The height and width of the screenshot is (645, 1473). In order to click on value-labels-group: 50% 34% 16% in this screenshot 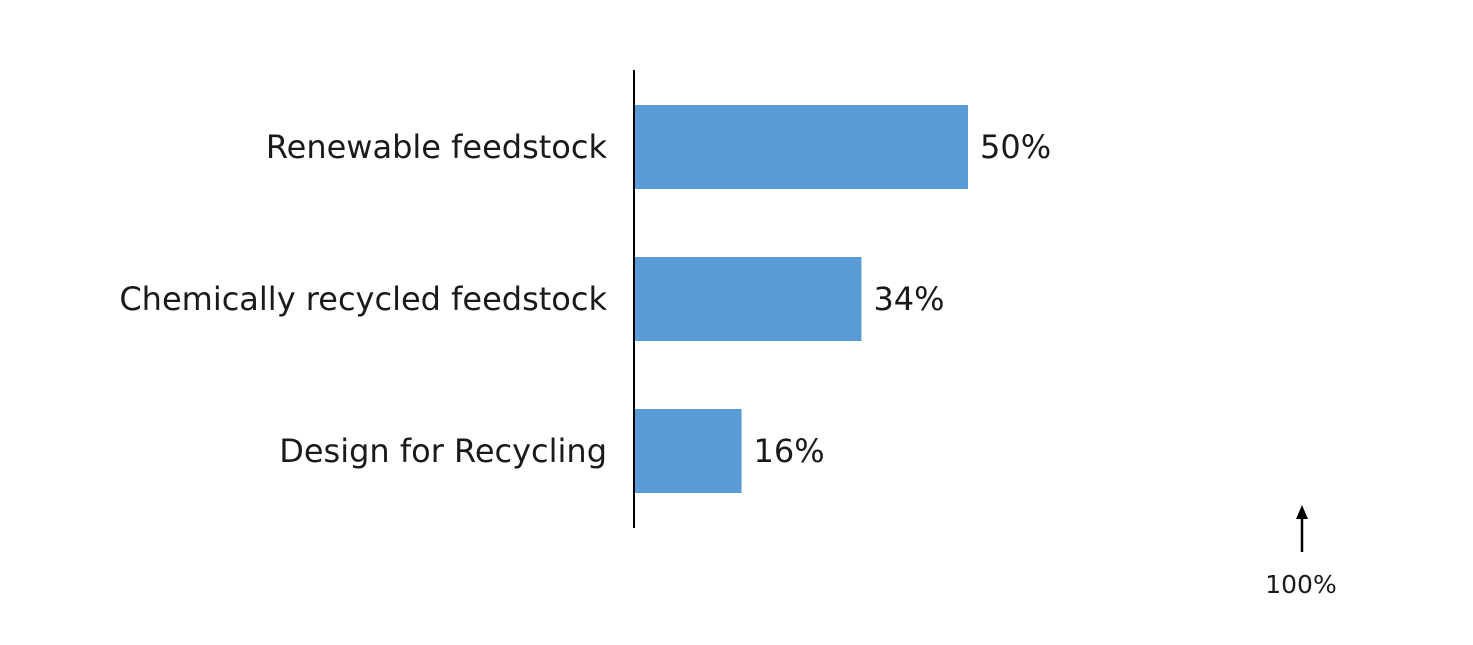, I will do `click(903, 299)`.